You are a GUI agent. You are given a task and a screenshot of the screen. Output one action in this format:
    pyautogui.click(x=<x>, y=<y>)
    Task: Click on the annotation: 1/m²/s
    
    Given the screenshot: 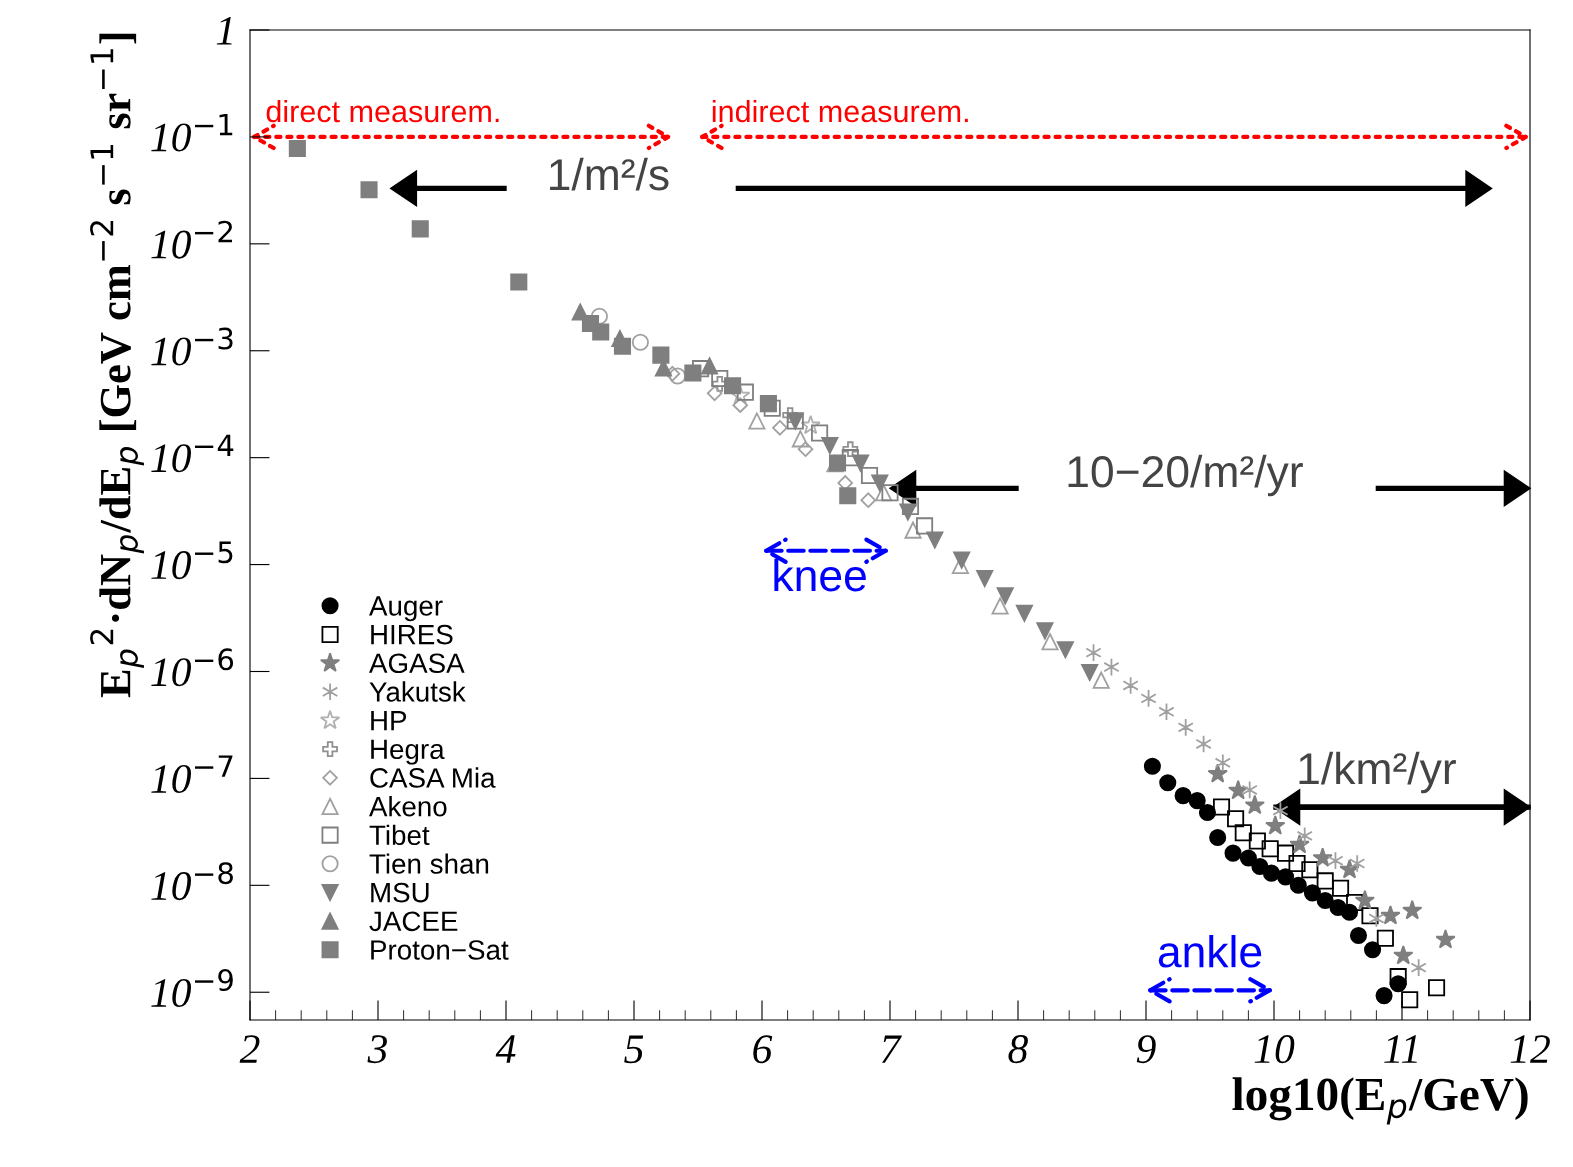 What is the action you would take?
    pyautogui.click(x=609, y=174)
    